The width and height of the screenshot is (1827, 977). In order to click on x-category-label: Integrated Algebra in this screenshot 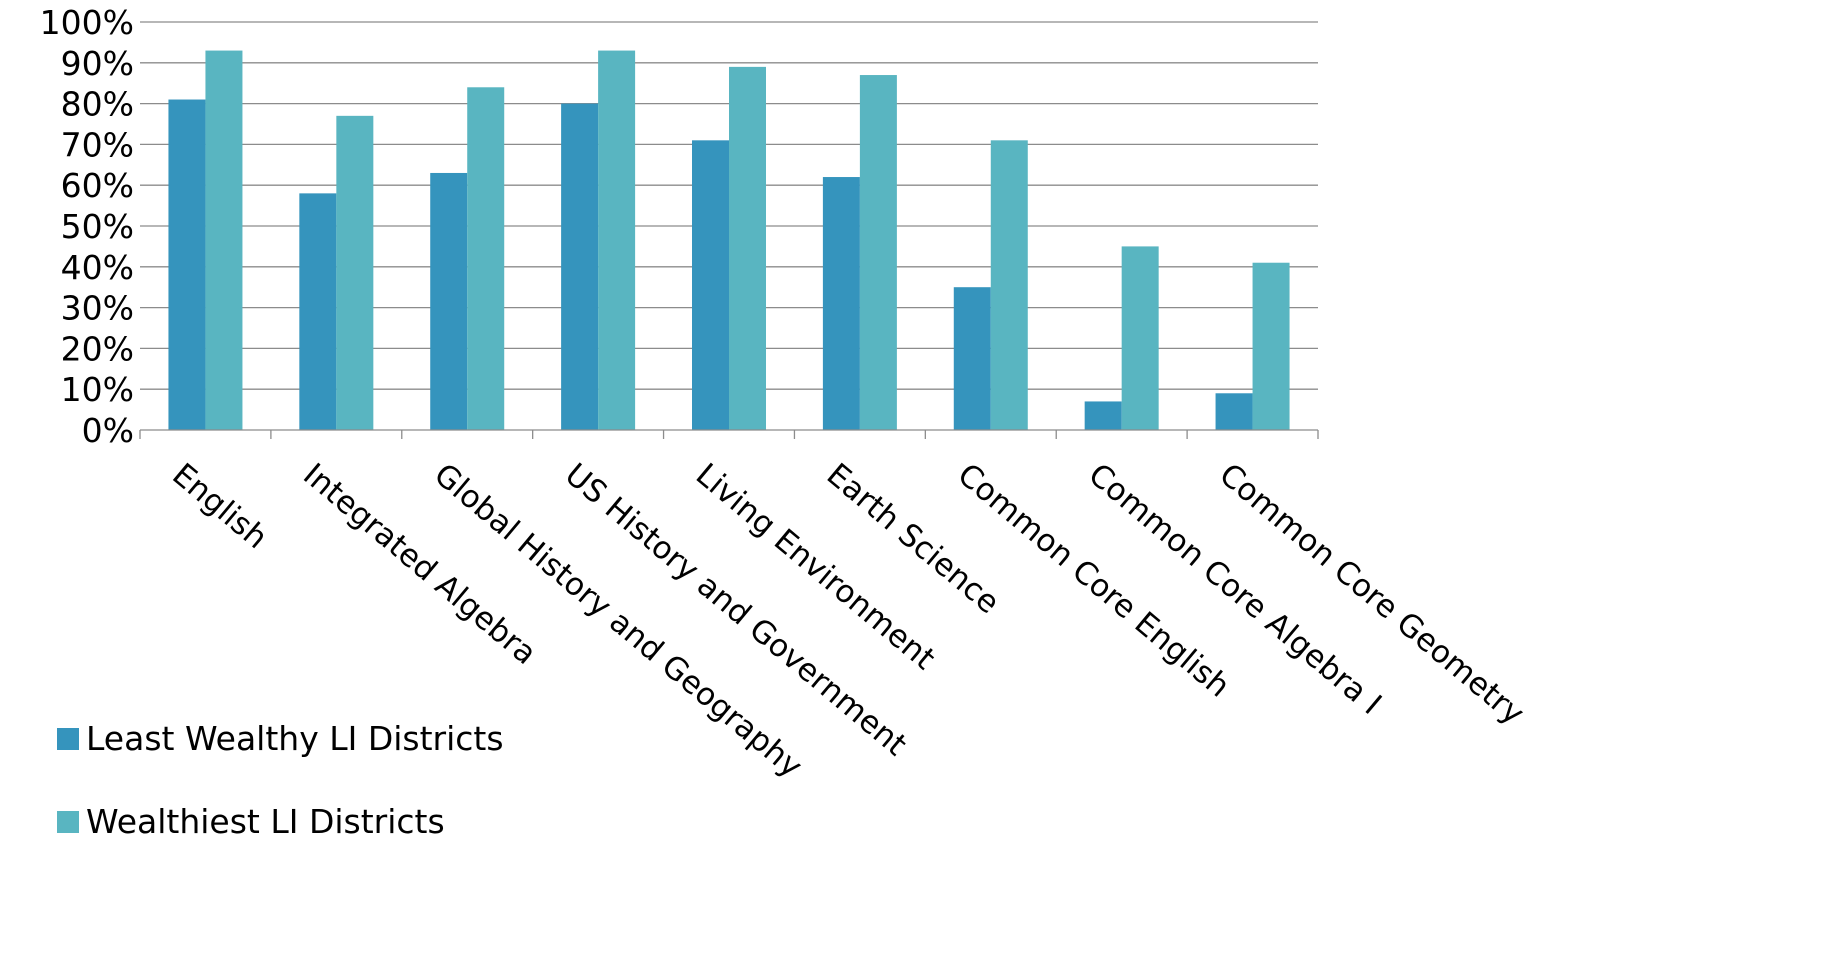, I will do `click(419, 564)`.